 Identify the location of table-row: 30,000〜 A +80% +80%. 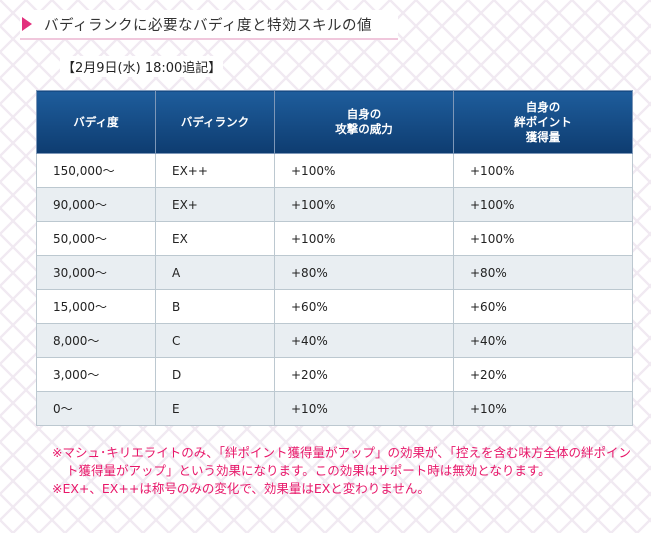
(334, 272).